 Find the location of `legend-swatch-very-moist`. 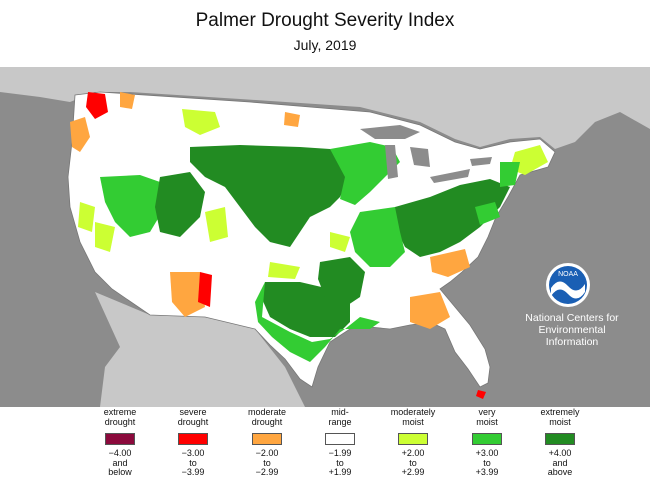

legend-swatch-very-moist is located at coordinates (487, 439).